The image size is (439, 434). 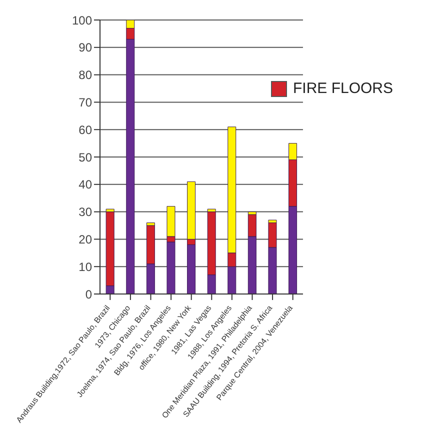 What do you see at coordinates (85, 102) in the screenshot?
I see `y-tick-label: 70` at bounding box center [85, 102].